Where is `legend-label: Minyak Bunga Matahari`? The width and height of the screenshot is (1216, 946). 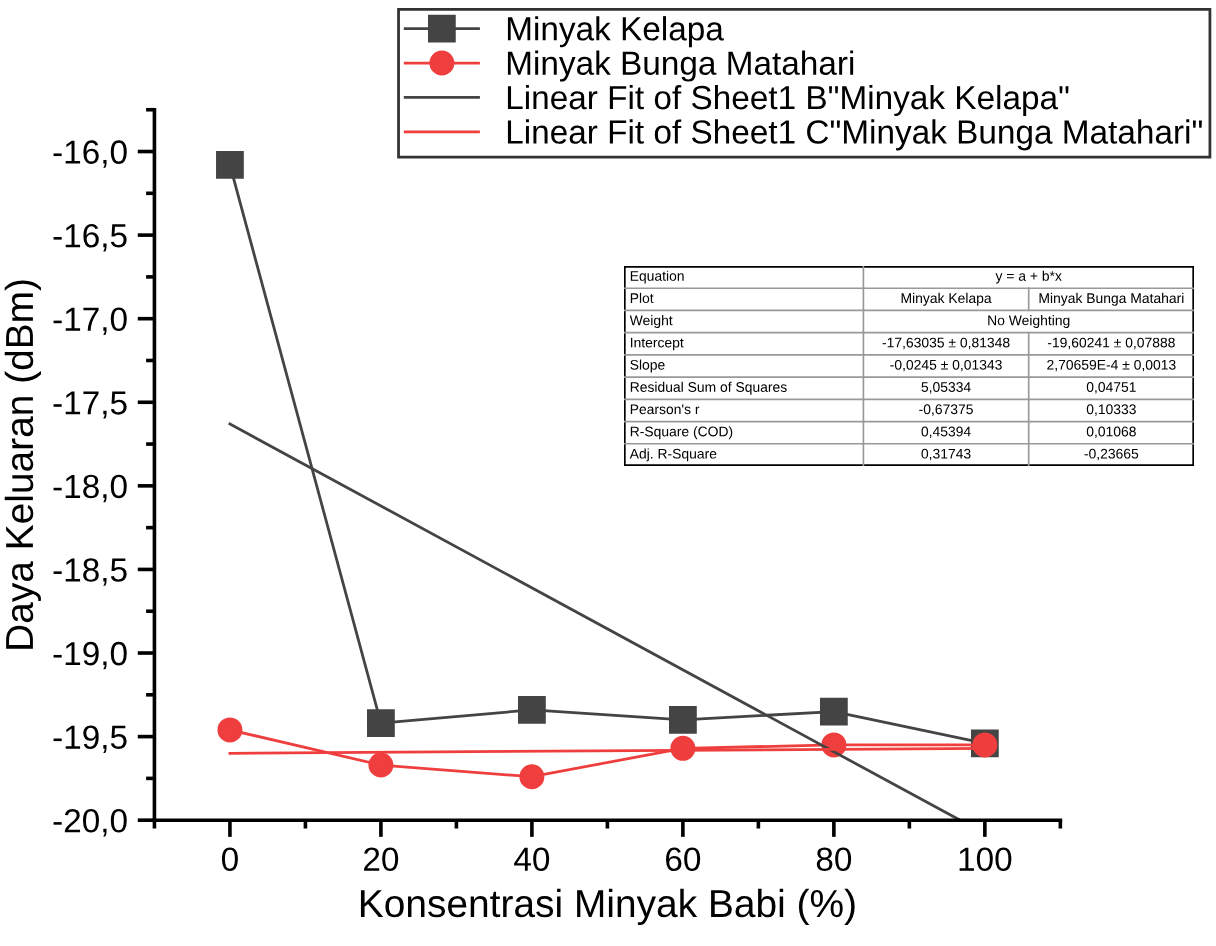 legend-label: Minyak Bunga Matahari is located at coordinates (680, 66).